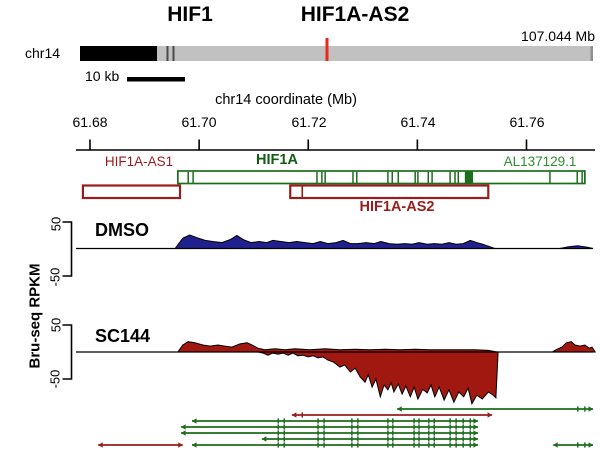 The image size is (600, 449). What do you see at coordinates (558, 36) in the screenshot?
I see `chromosome-length-label: 107.044 Mb` at bounding box center [558, 36].